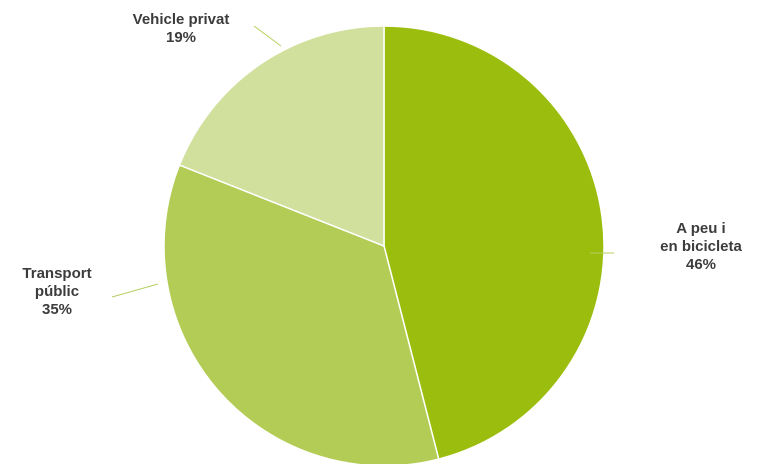 This screenshot has height=464, width=769. I want to click on slice-label-1: Transport públic 35%, so click(56, 291).